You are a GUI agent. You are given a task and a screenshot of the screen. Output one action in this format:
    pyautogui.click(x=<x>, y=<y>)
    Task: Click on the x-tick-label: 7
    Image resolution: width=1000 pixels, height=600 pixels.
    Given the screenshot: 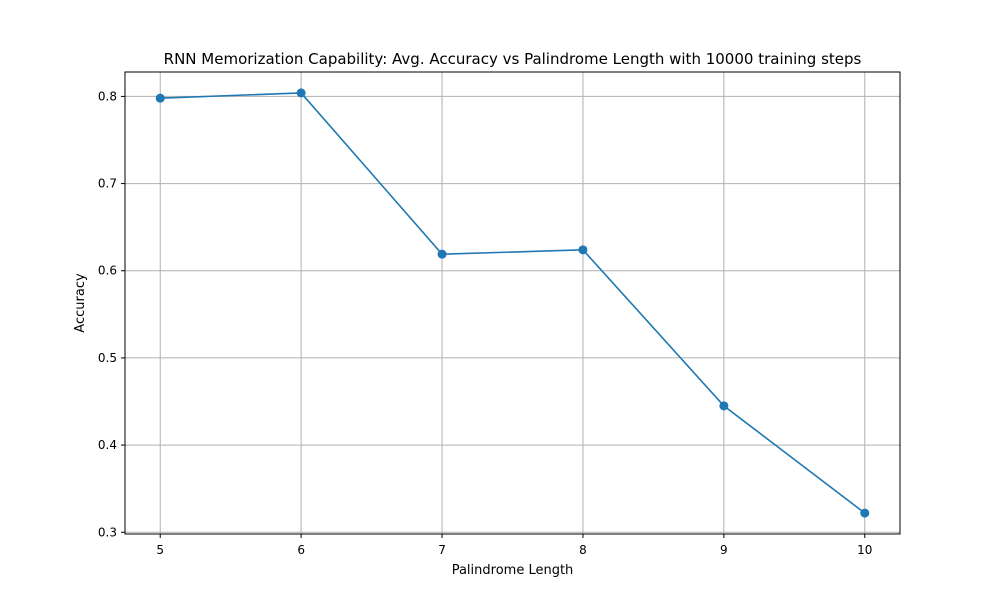 What is the action you would take?
    pyautogui.click(x=442, y=550)
    